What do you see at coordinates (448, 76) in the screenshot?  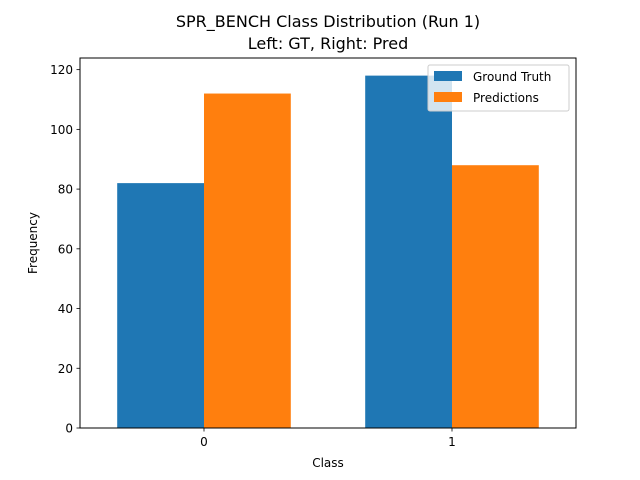 I see `legend-swatch-ground-truth` at bounding box center [448, 76].